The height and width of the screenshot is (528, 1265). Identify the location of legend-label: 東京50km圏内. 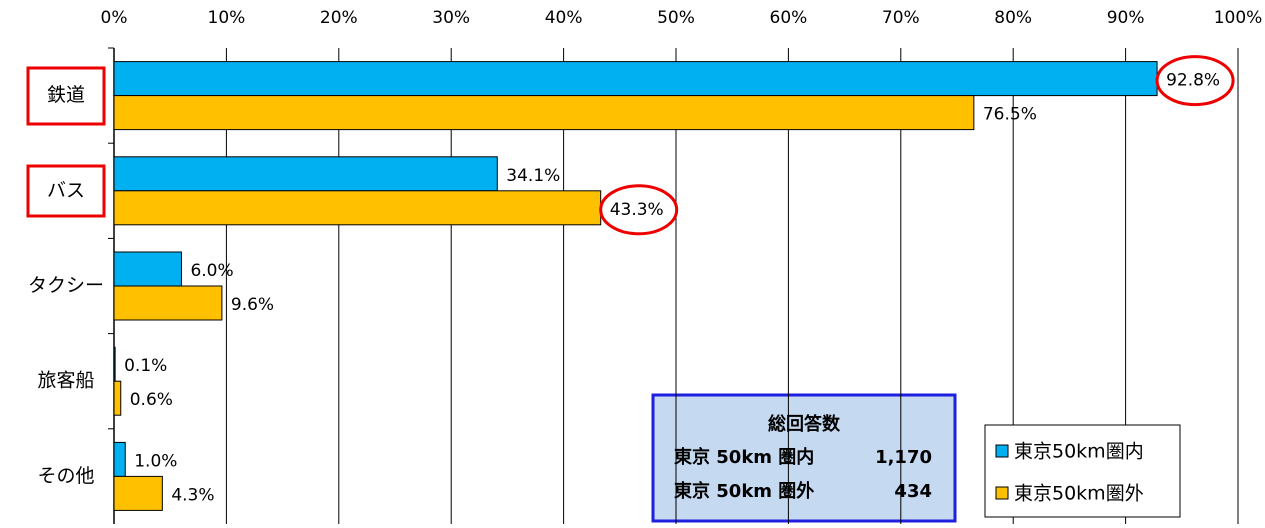
(1079, 452).